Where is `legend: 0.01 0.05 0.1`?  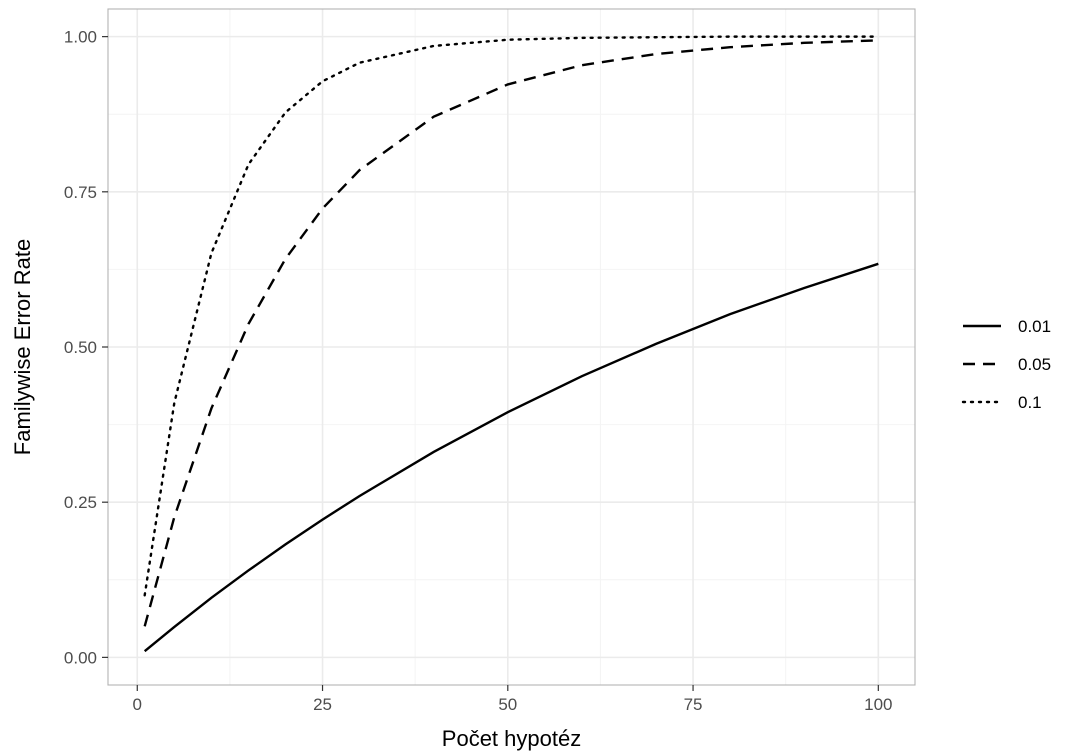
legend: 0.01 0.05 0.1 is located at coordinates (1006, 364).